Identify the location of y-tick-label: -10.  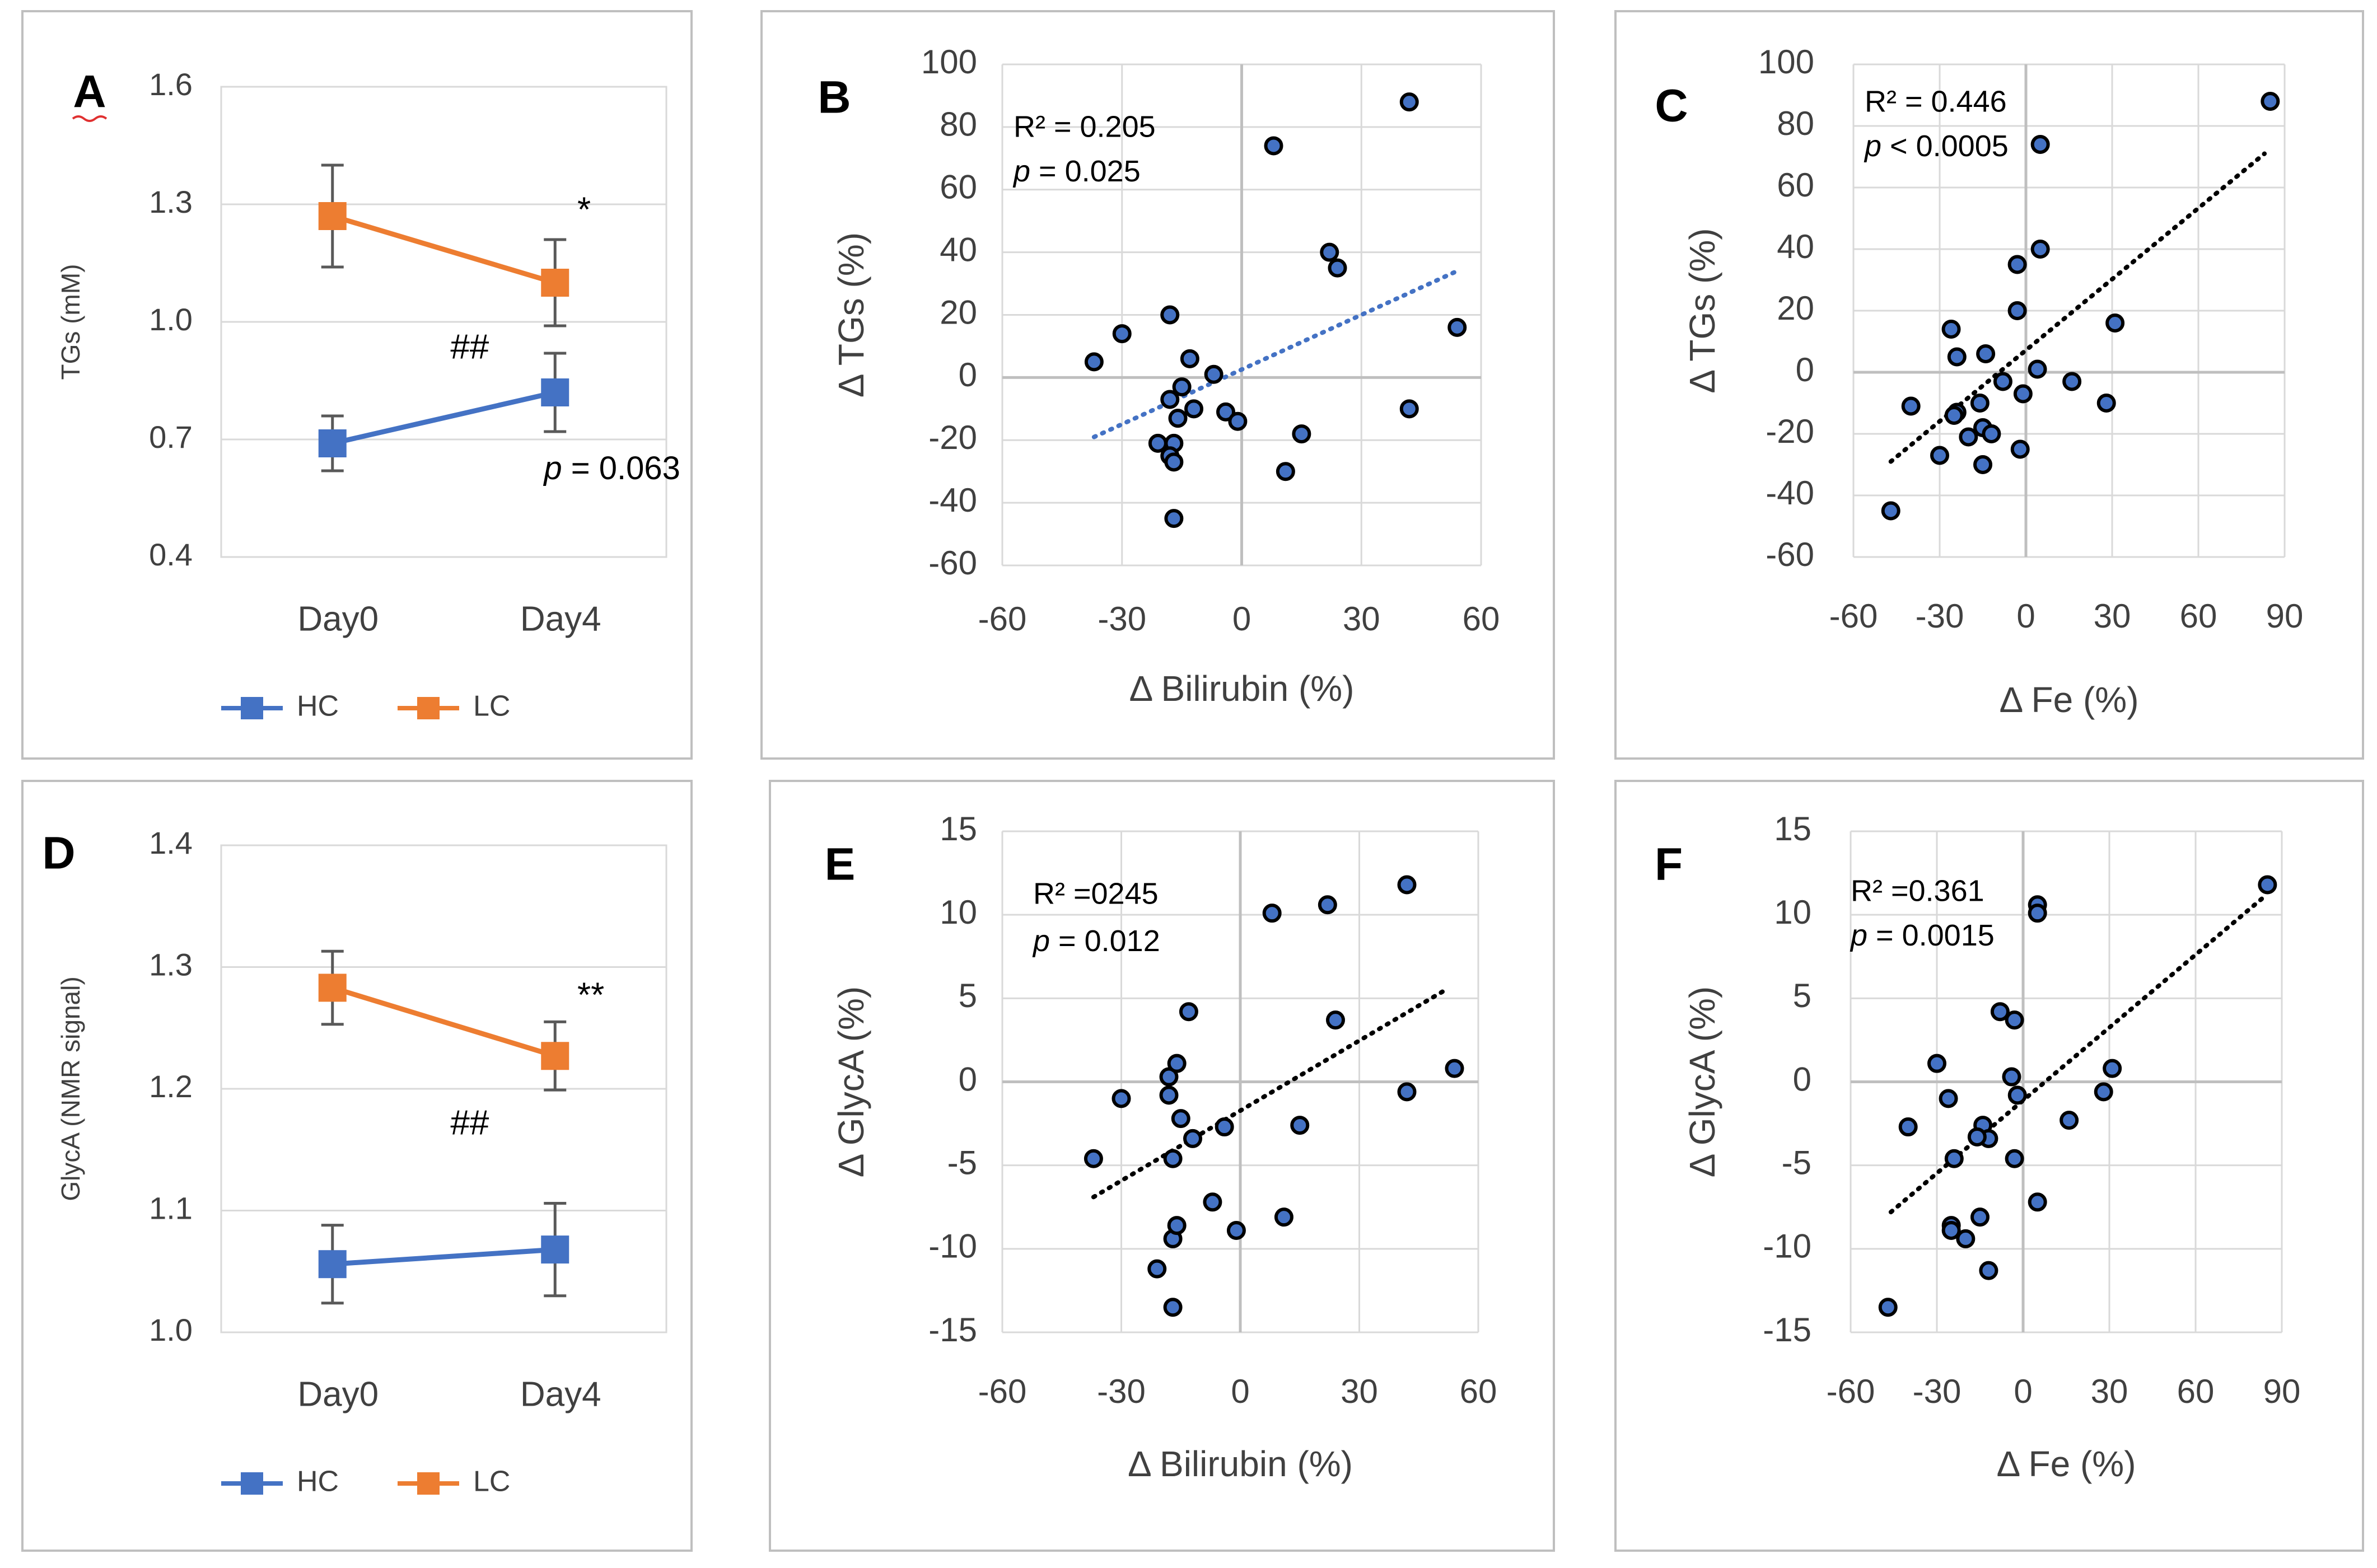
(952, 1246).